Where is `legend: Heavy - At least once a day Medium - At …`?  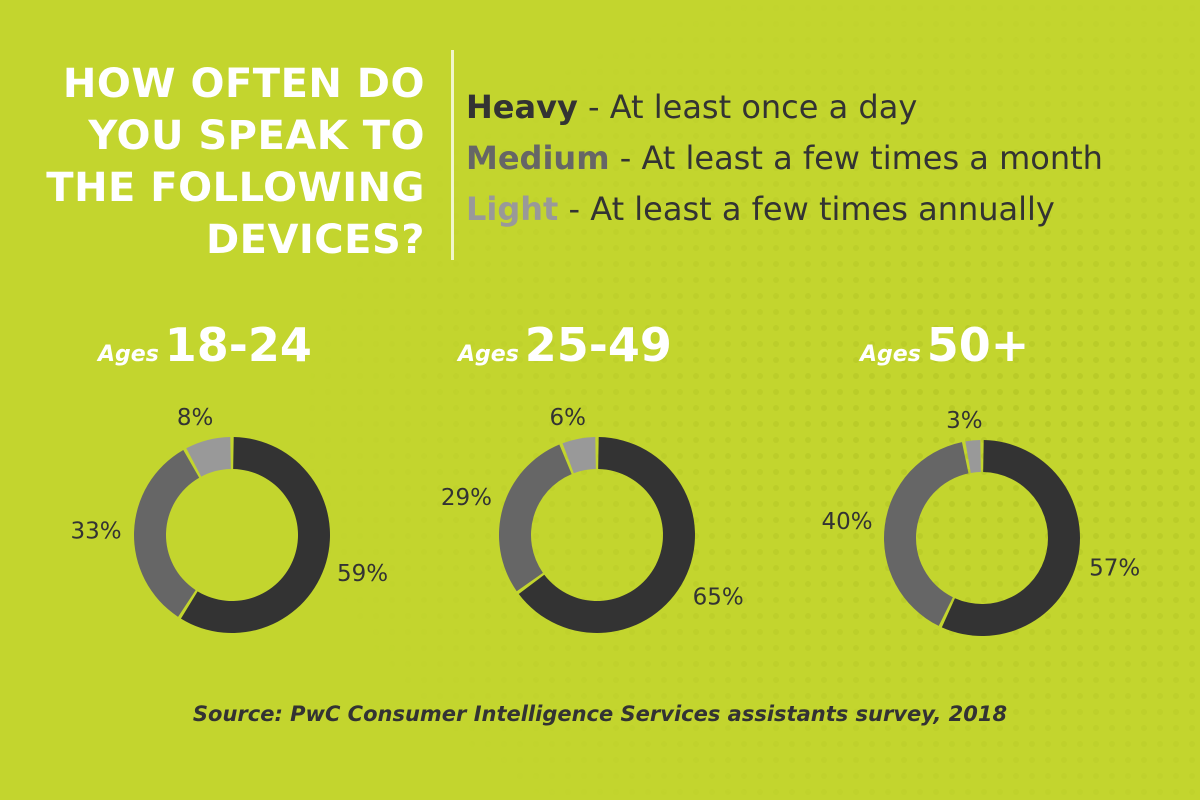 legend: Heavy - At least once a day Medium - At … is located at coordinates (784, 158).